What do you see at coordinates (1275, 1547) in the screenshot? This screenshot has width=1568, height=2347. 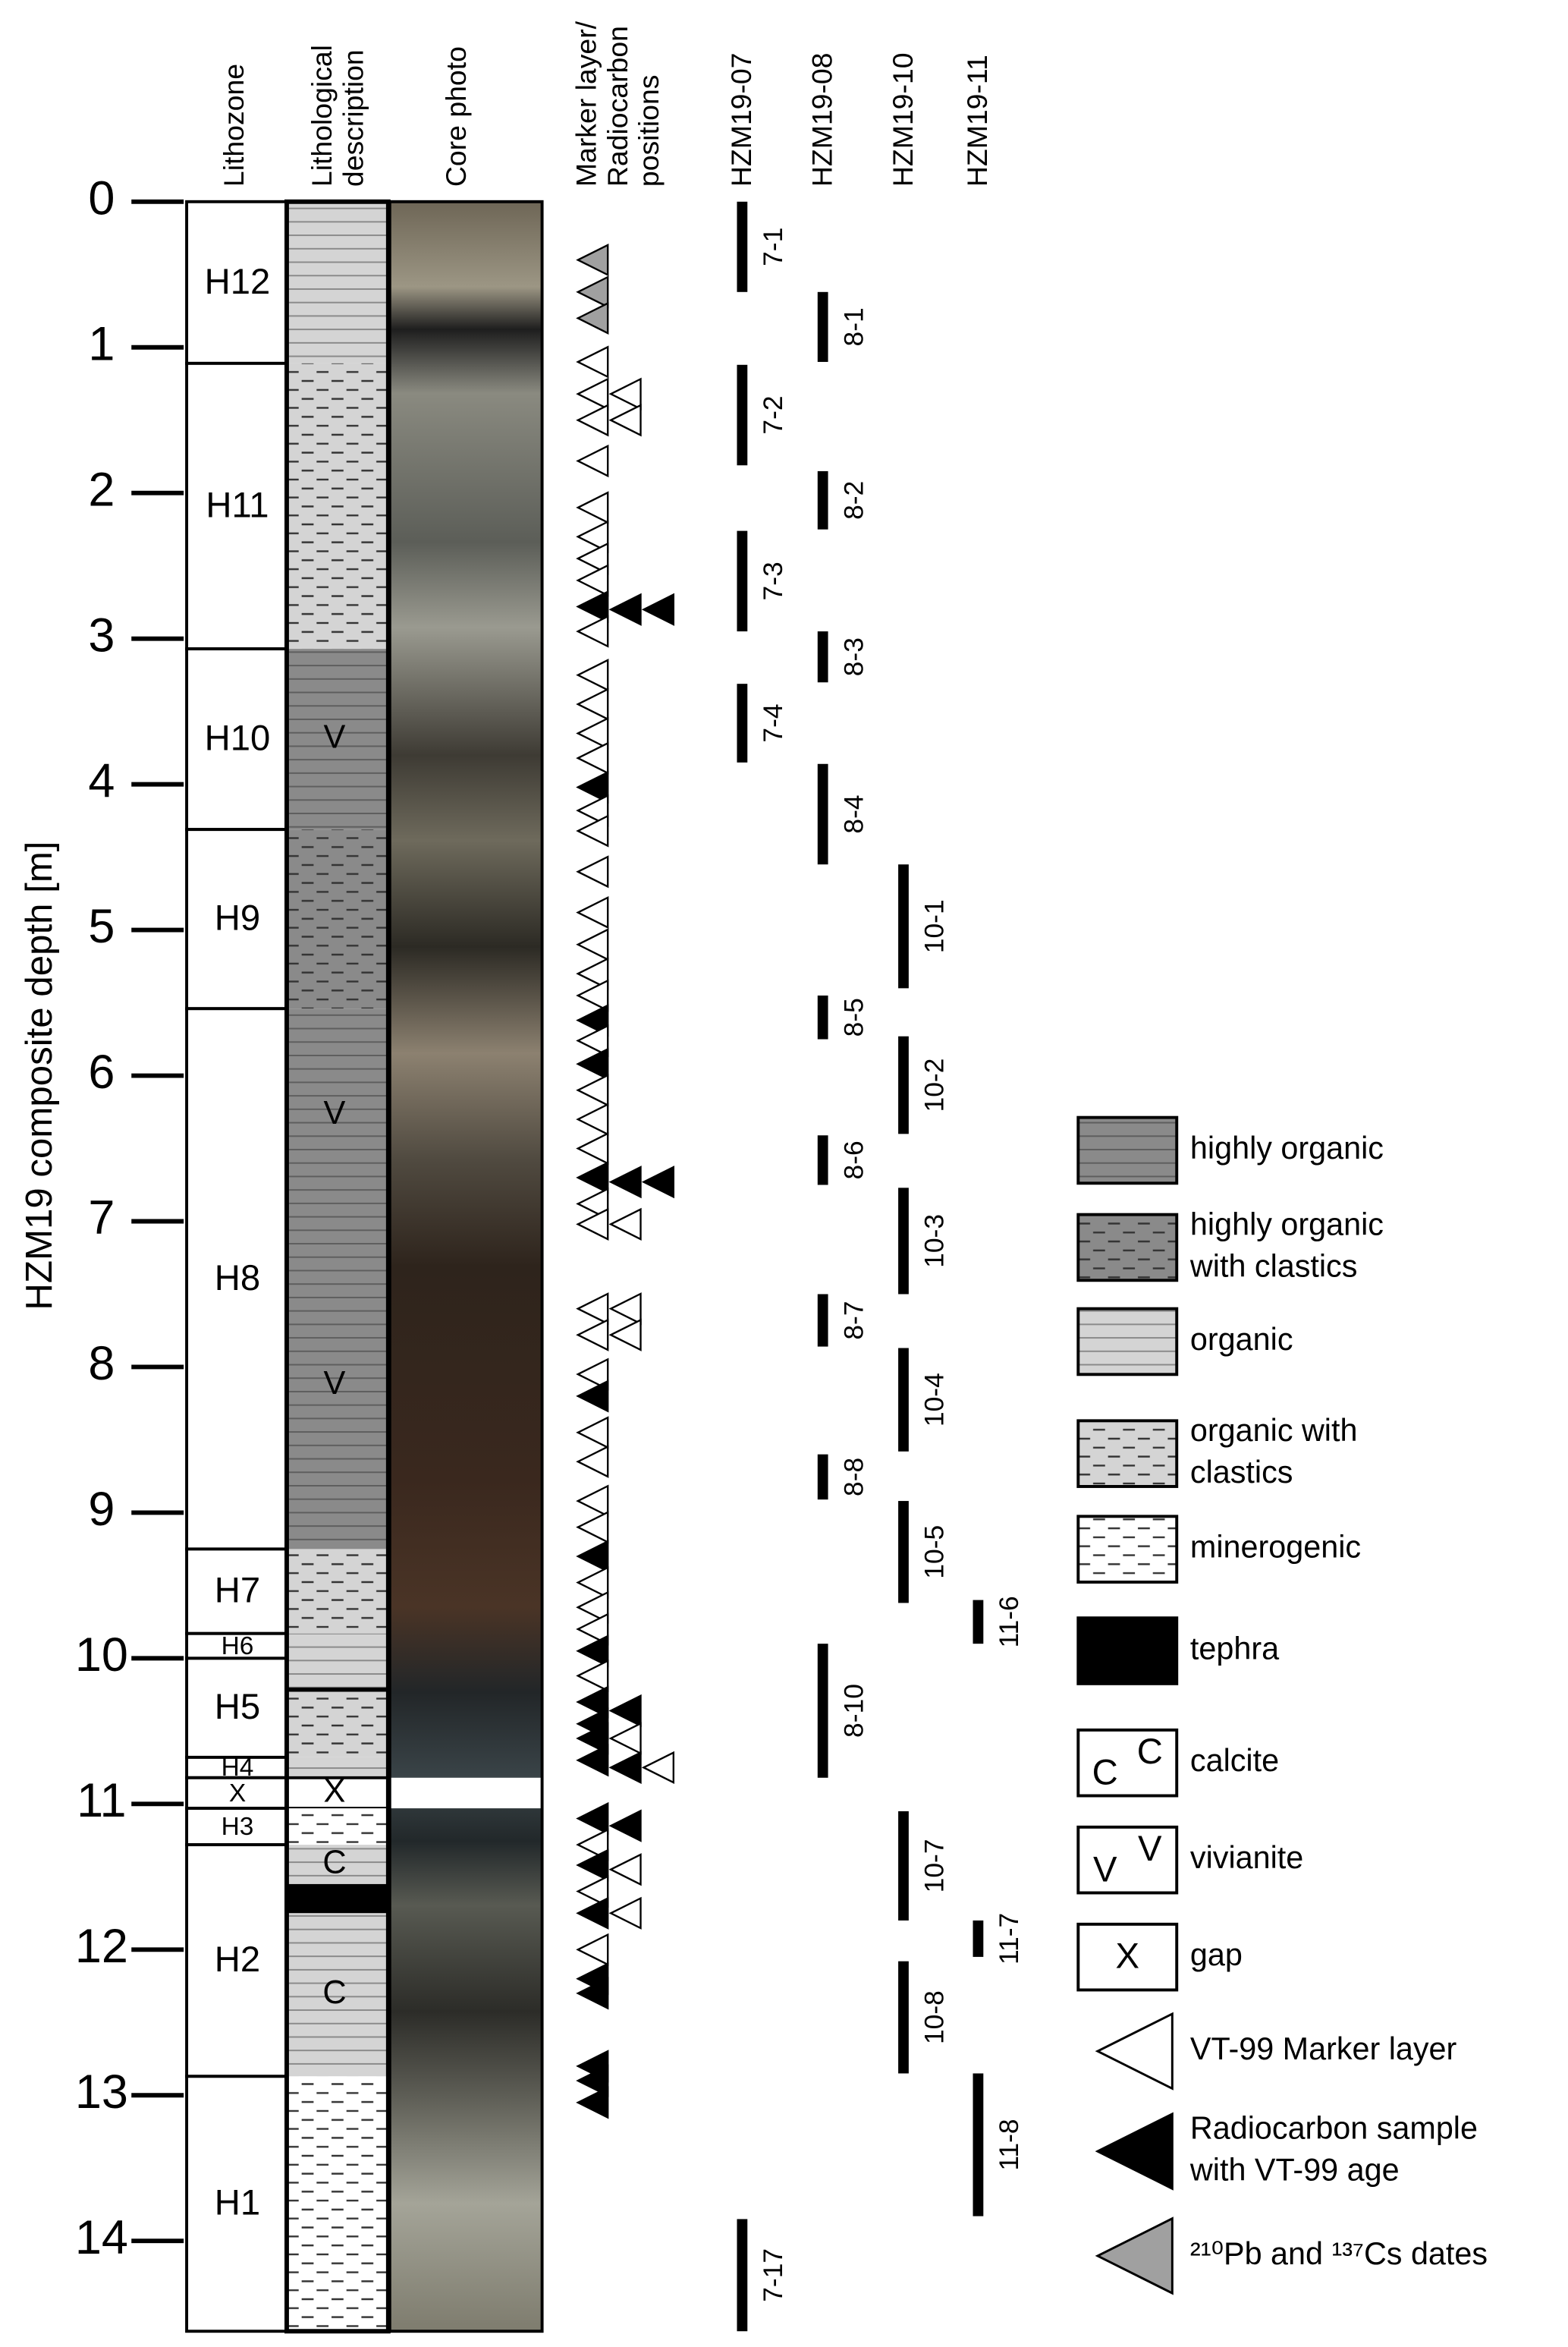 I see `legend-label: minerogenic` at bounding box center [1275, 1547].